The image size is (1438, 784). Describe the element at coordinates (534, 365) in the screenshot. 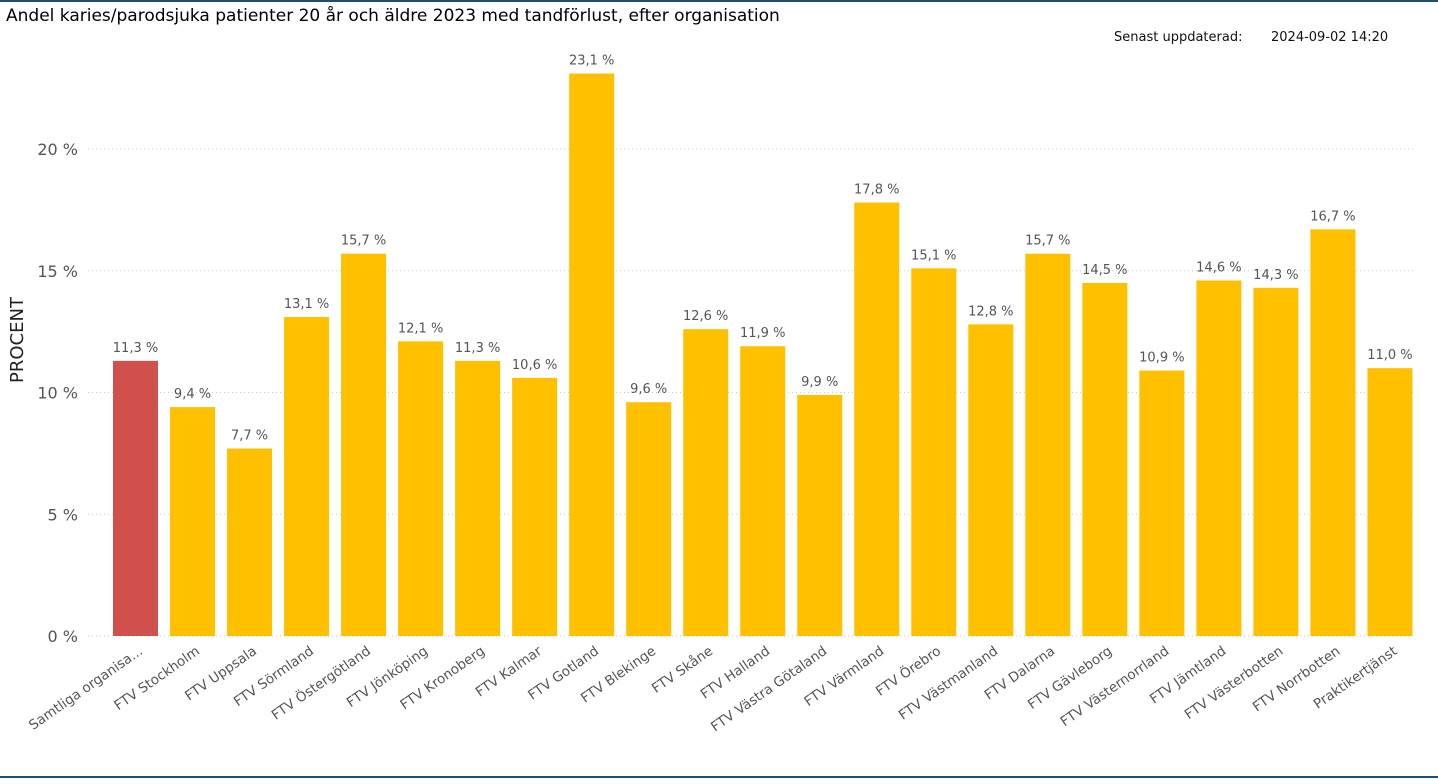

I see `data-label: 10,6 %` at that location.